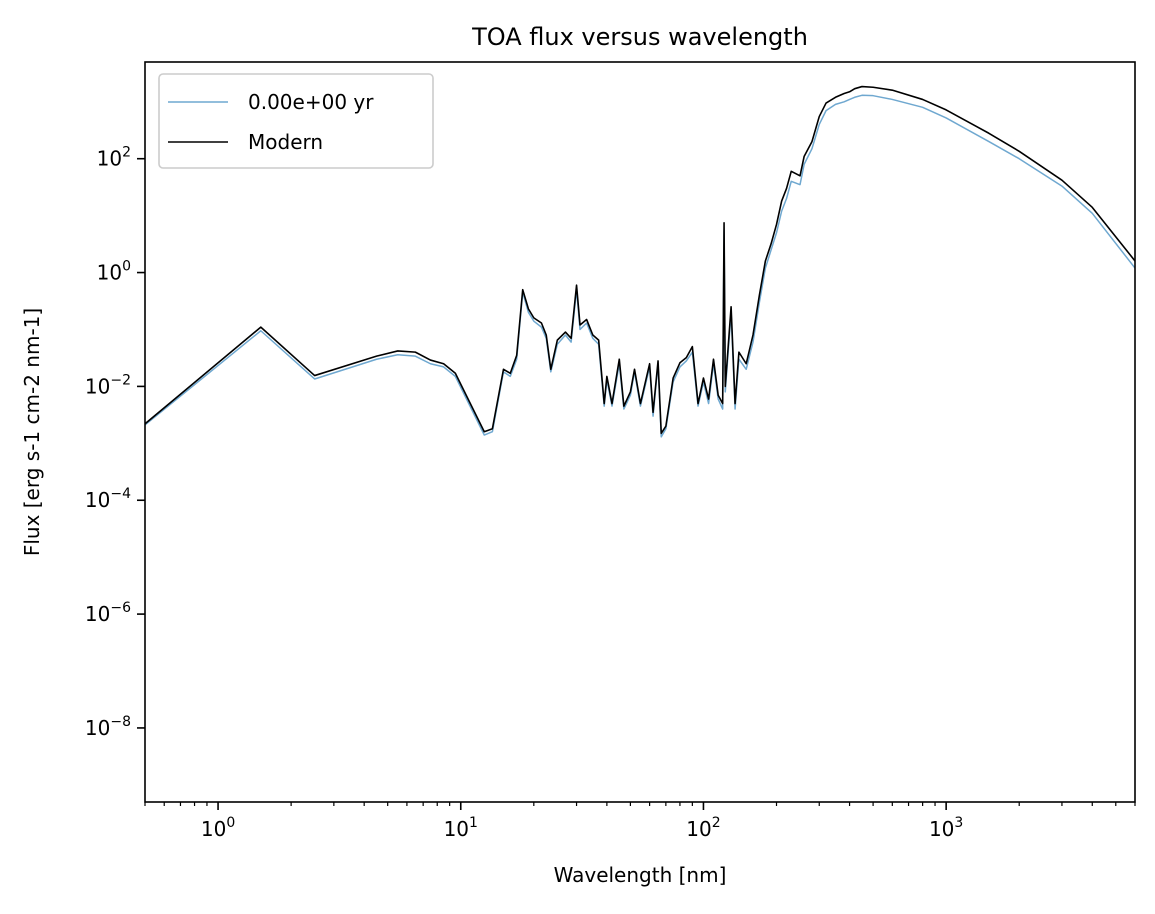  I want to click on y-tick-label: 10⁻⁴, so click(108, 499).